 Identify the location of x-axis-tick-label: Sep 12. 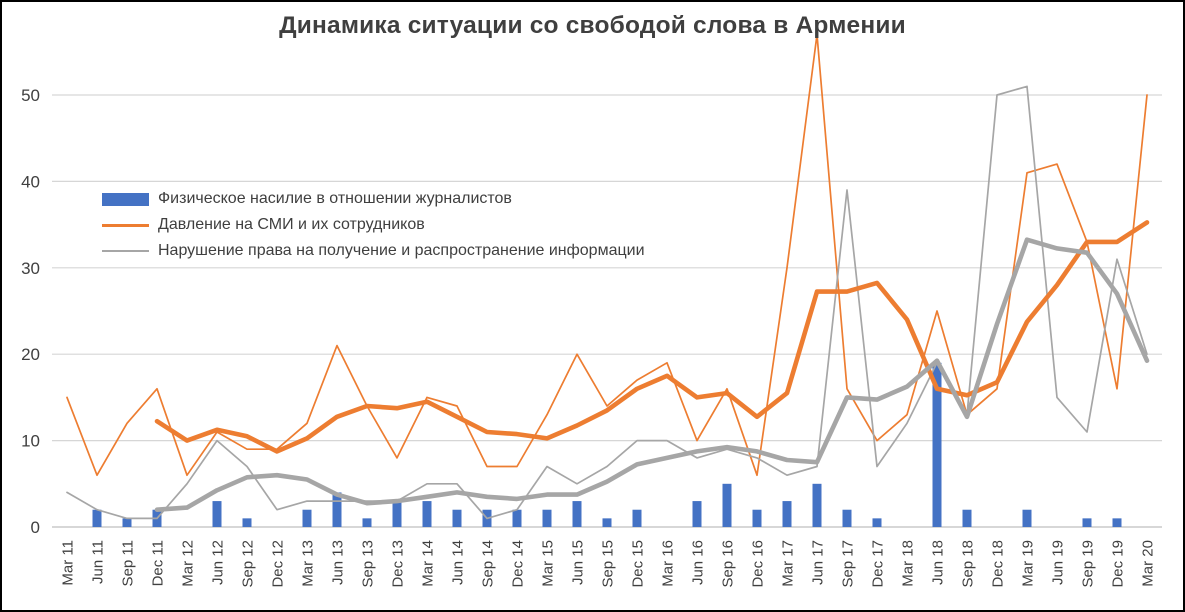
(248, 564).